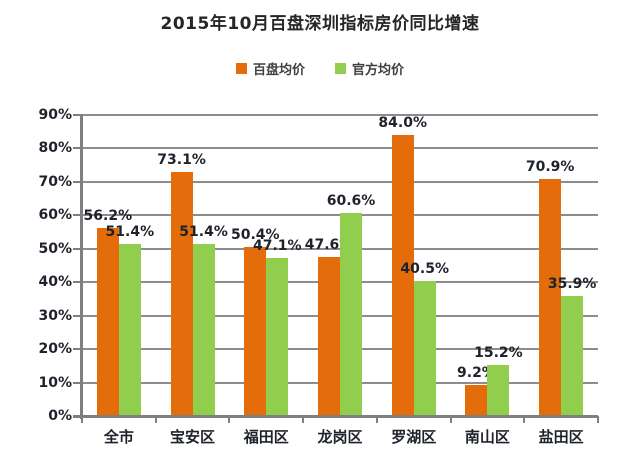 This screenshot has height=457, width=640. Describe the element at coordinates (55, 115) in the screenshot. I see `y-tick-label: 90%` at that location.